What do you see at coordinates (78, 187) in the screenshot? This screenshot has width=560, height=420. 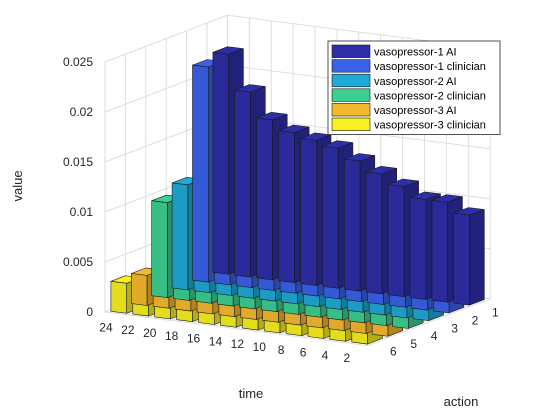 I see `value-tick-labels: 0 0.005 0.01 0.015 0.02 0.025` at bounding box center [78, 187].